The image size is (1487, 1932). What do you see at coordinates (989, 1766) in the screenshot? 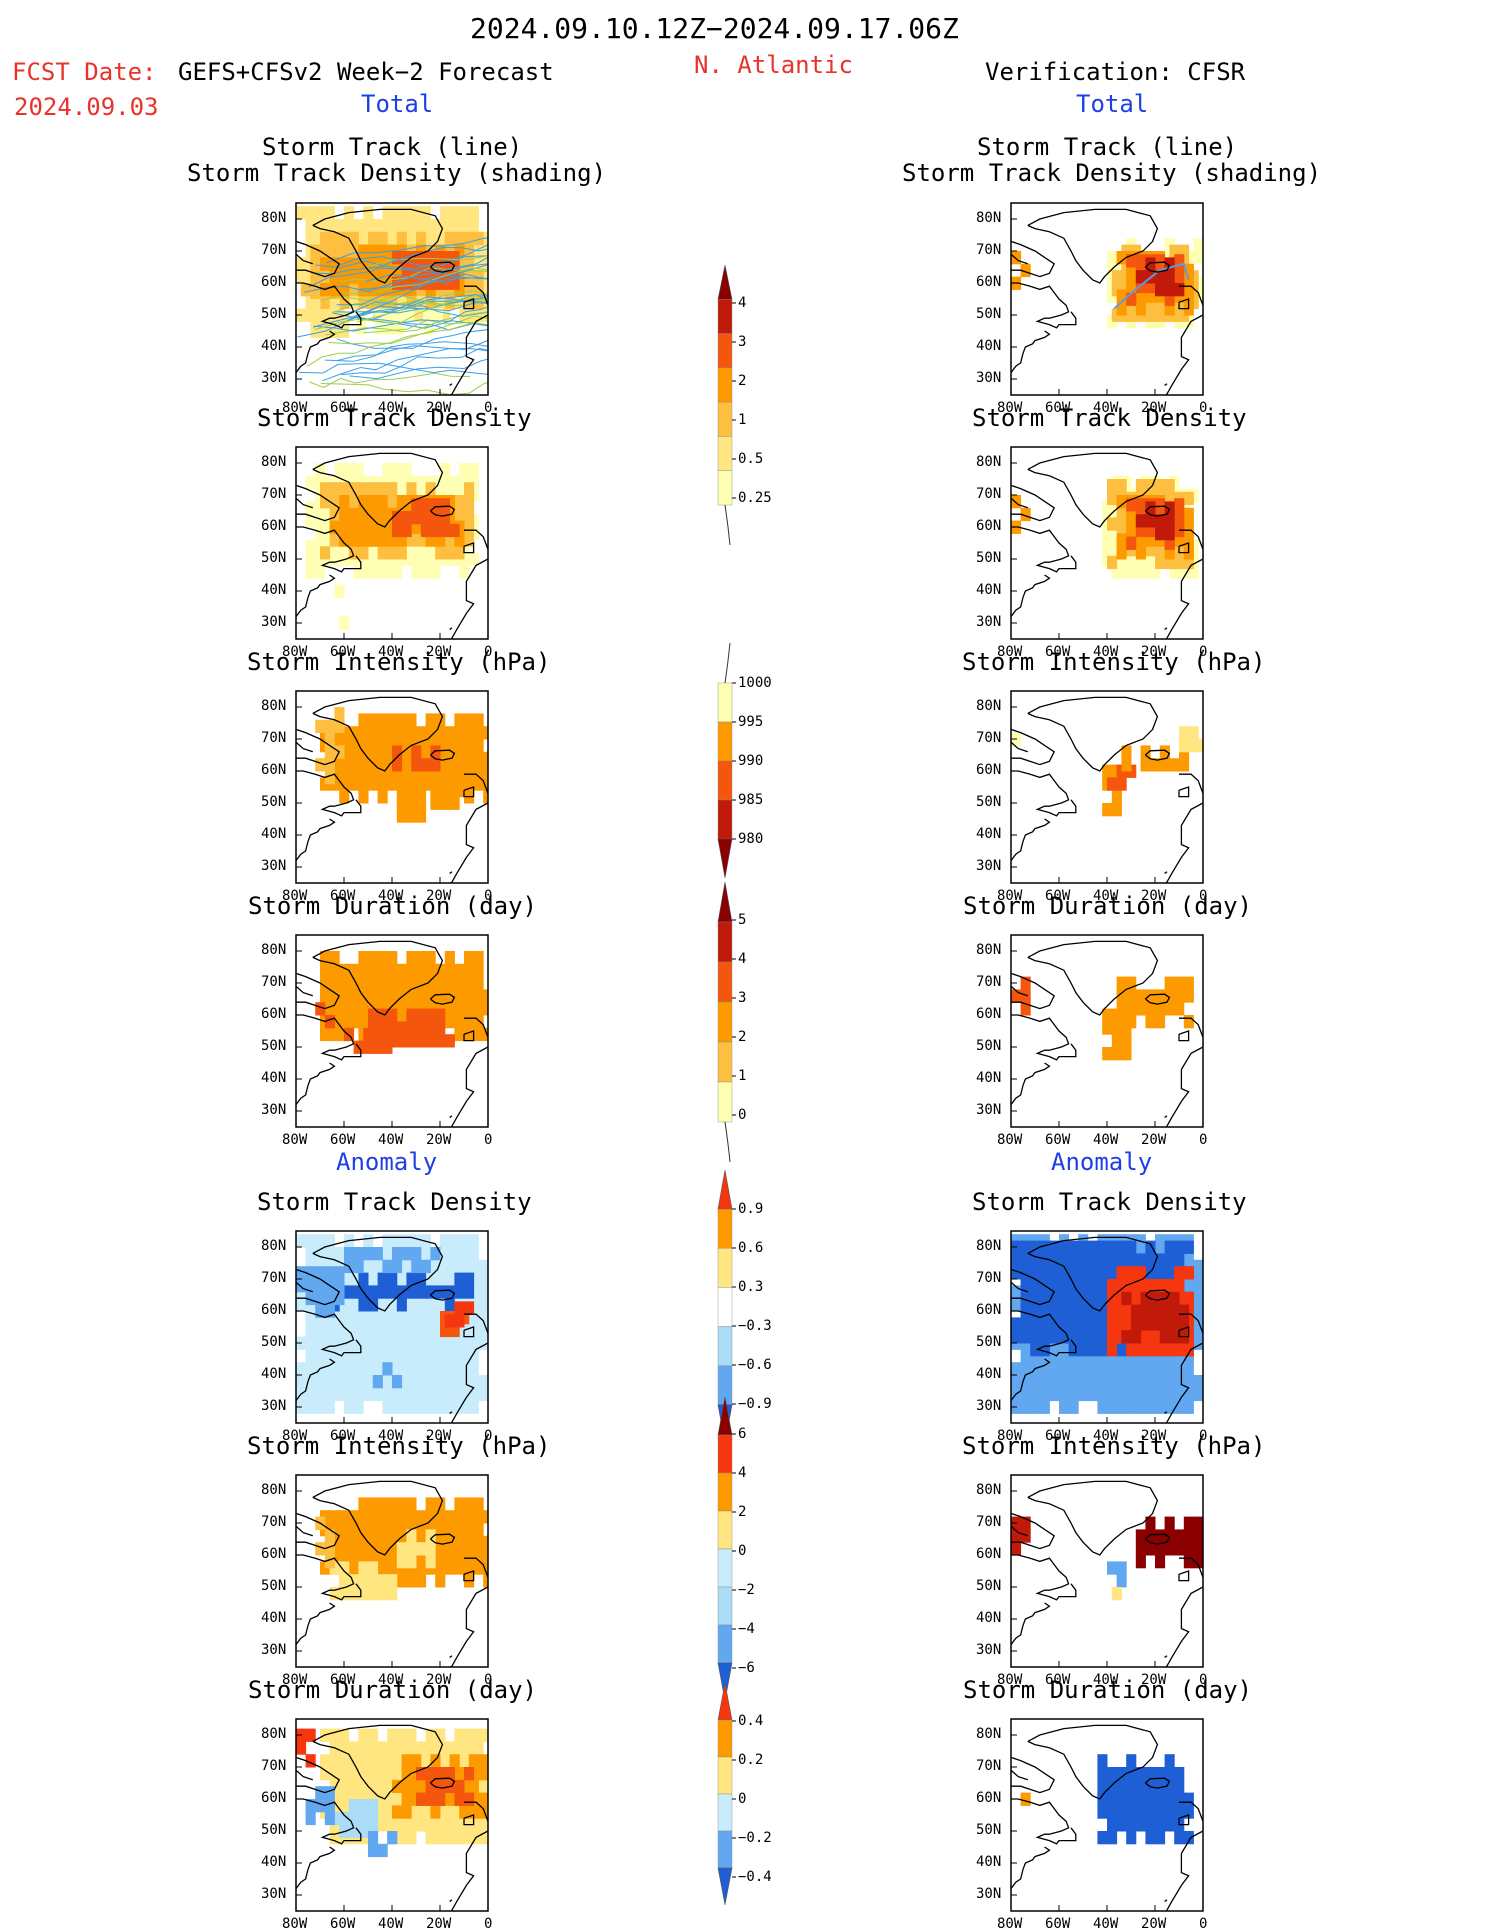
I see `map-r6-right-lat-label: 70N` at bounding box center [989, 1766].